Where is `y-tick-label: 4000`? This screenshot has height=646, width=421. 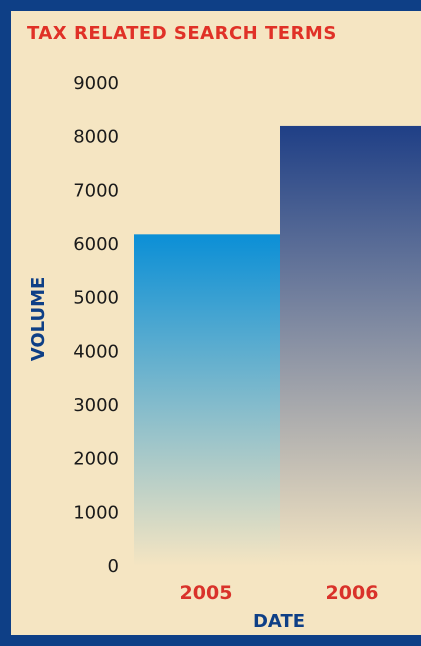
y-tick-label: 4000 is located at coordinates (96, 351).